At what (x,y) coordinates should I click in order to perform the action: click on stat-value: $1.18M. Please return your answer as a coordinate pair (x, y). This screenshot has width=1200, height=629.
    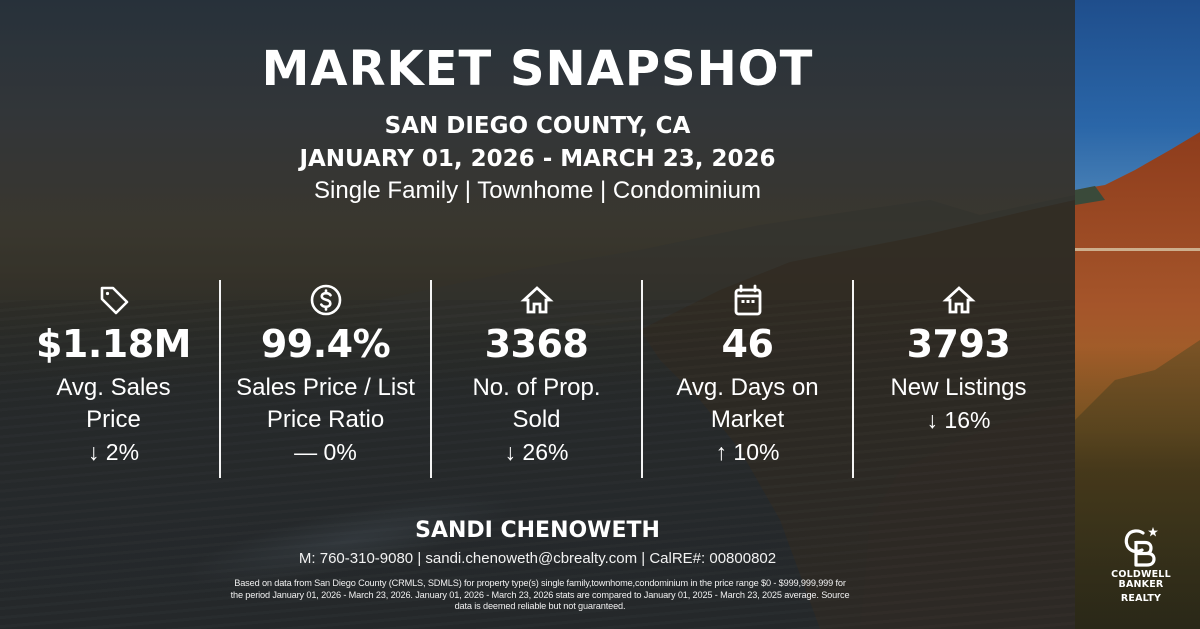
    Looking at the image, I should click on (113, 344).